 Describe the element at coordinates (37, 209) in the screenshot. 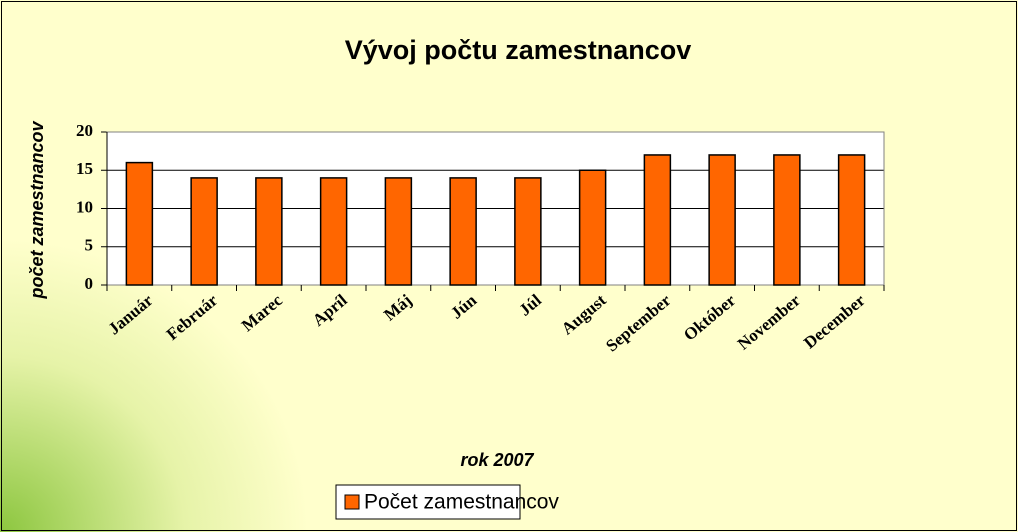

I see `y-axis-label: počet zamestnancov` at that location.